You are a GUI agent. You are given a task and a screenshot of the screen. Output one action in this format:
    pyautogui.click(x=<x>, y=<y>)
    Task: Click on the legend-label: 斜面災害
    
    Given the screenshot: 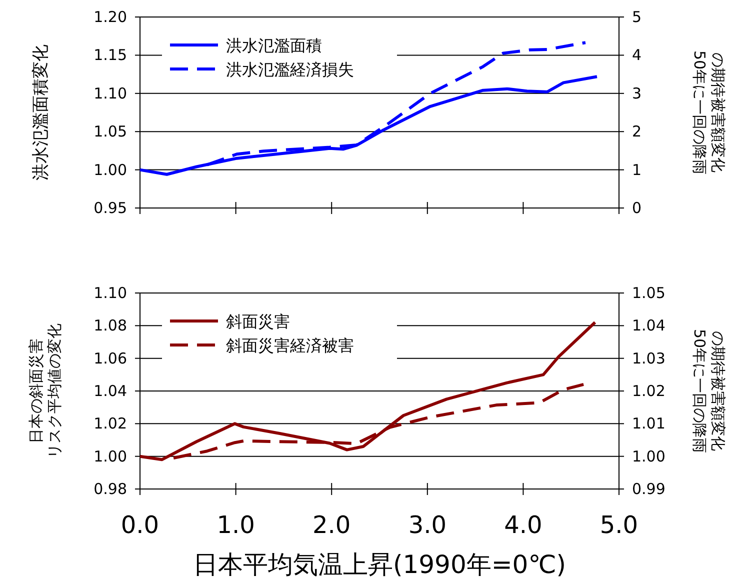 What is the action you would take?
    pyautogui.click(x=258, y=321)
    